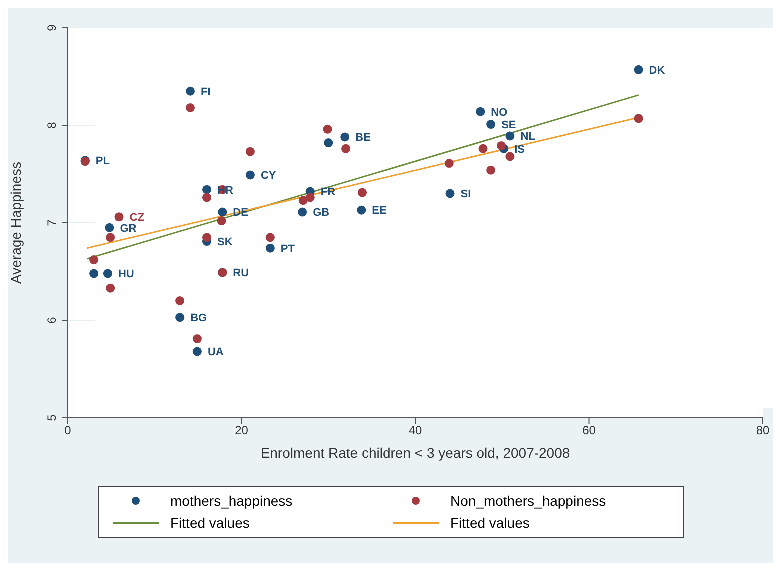 Image resolution: width=781 pixels, height=571 pixels. What do you see at coordinates (763, 431) in the screenshot?
I see `x-tick-label: 80` at bounding box center [763, 431].